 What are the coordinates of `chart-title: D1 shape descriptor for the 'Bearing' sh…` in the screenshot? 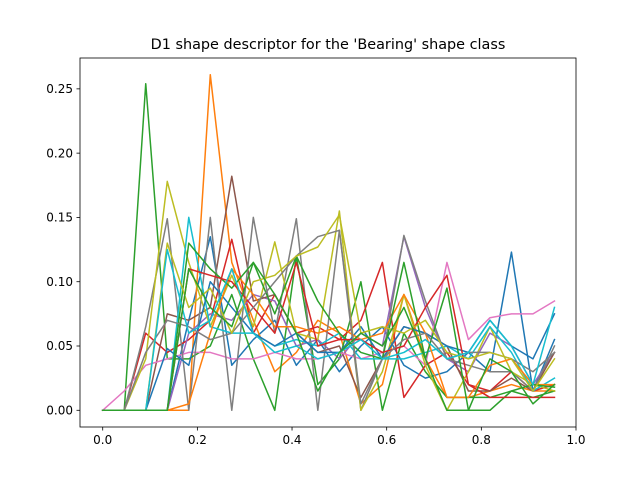 It's located at (328, 45).